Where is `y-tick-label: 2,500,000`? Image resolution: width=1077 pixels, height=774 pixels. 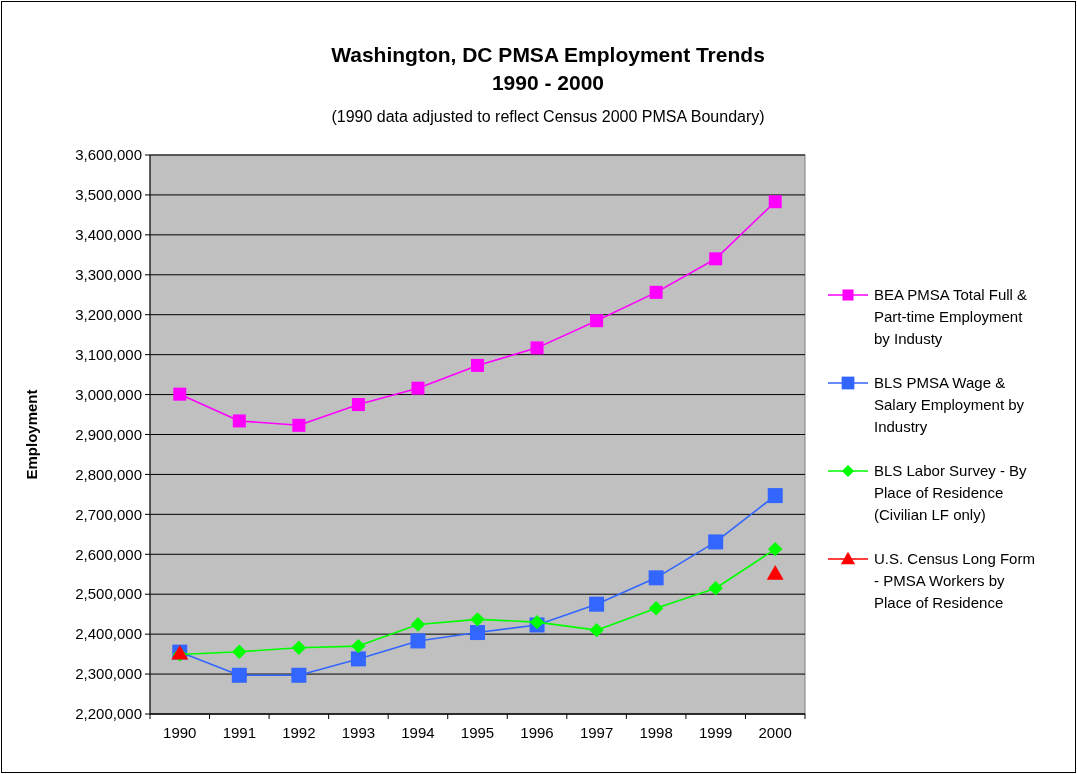
y-tick-label: 2,500,000 is located at coordinates (108, 594).